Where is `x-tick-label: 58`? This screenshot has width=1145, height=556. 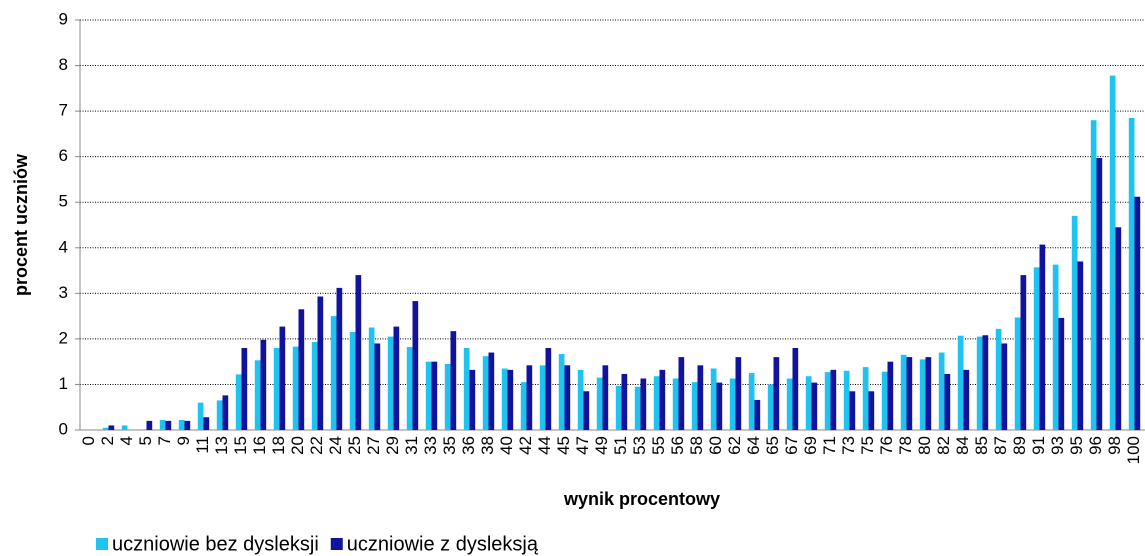 x-tick-label: 58 is located at coordinates (696, 445).